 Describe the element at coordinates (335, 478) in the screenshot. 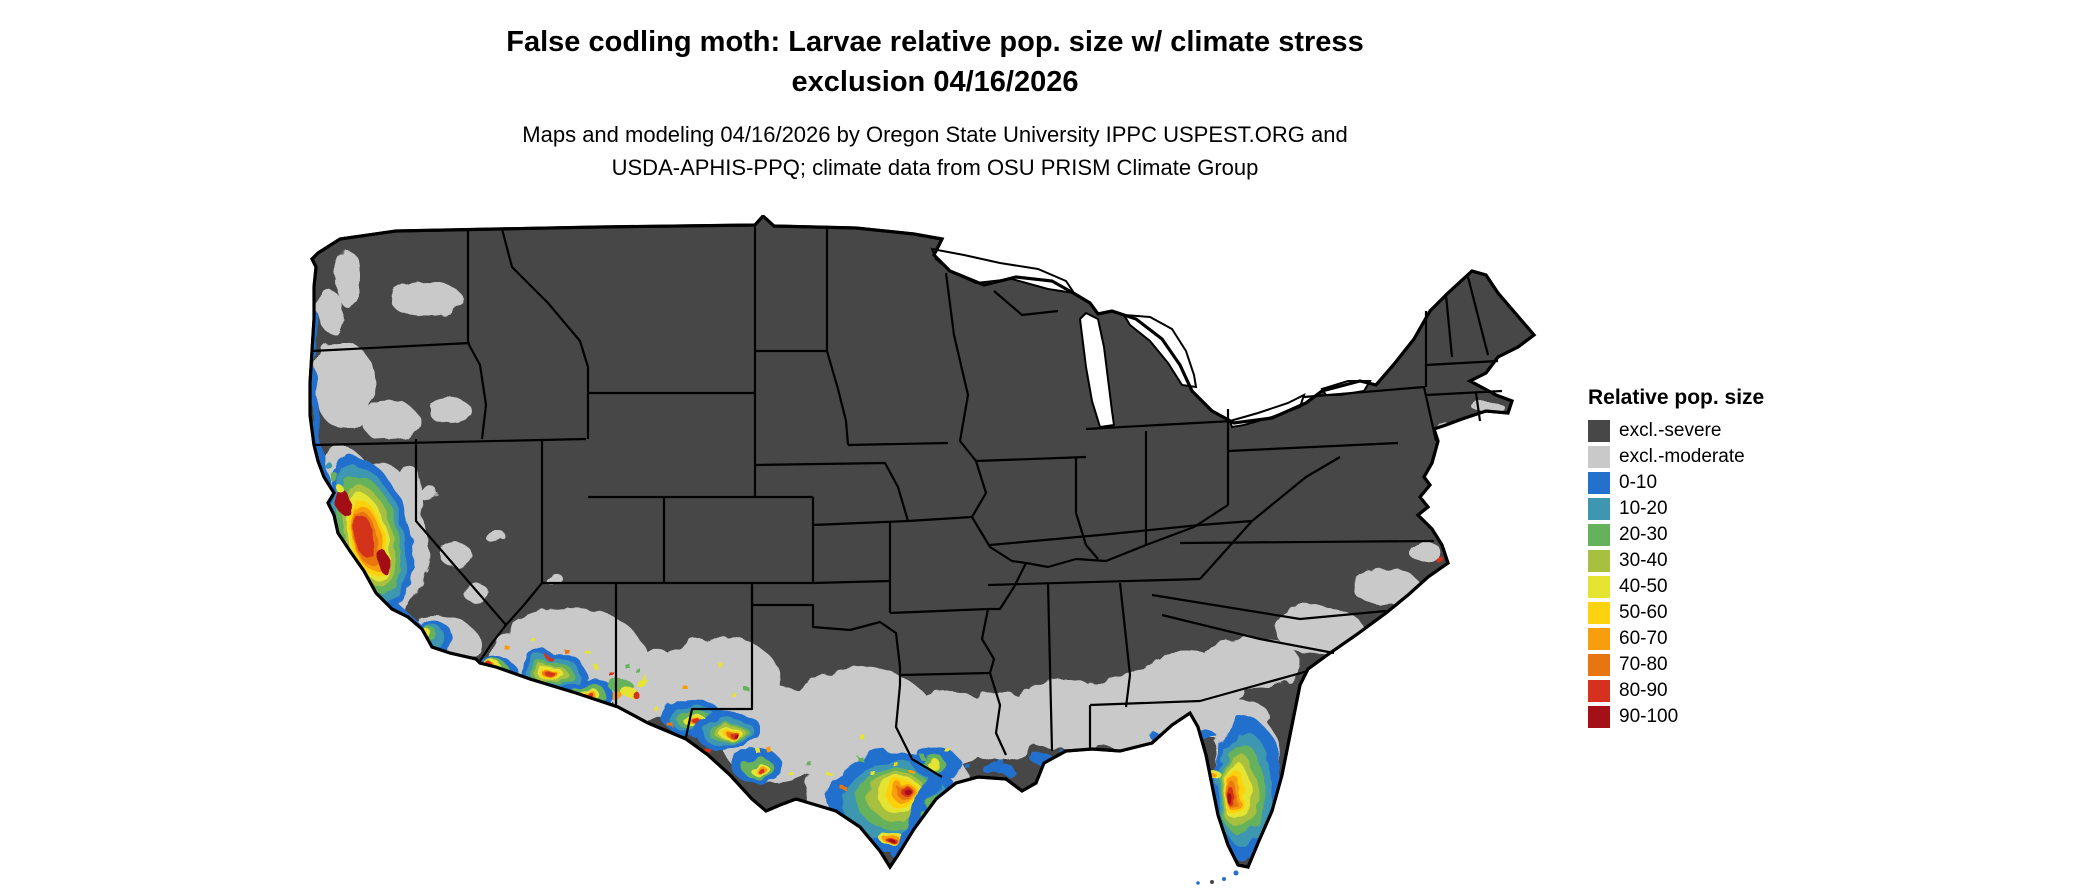

I see `hotspot-norcal-coast` at that location.